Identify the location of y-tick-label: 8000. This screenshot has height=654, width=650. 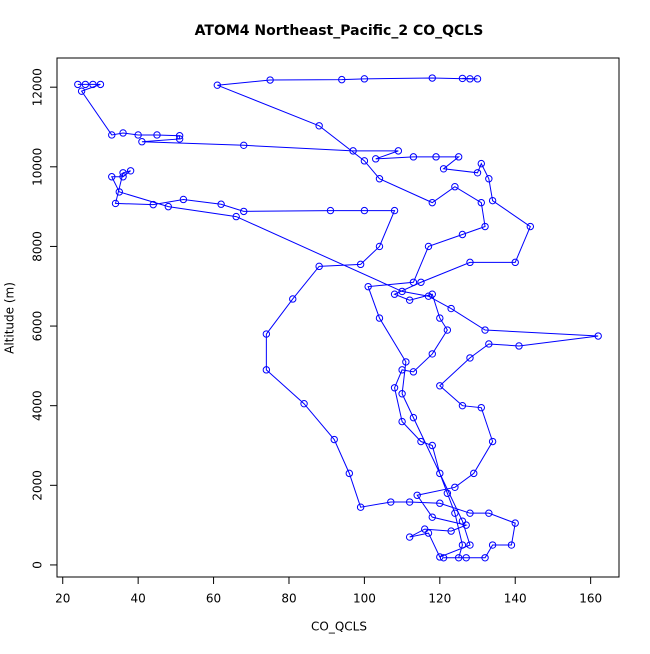
(38, 246).